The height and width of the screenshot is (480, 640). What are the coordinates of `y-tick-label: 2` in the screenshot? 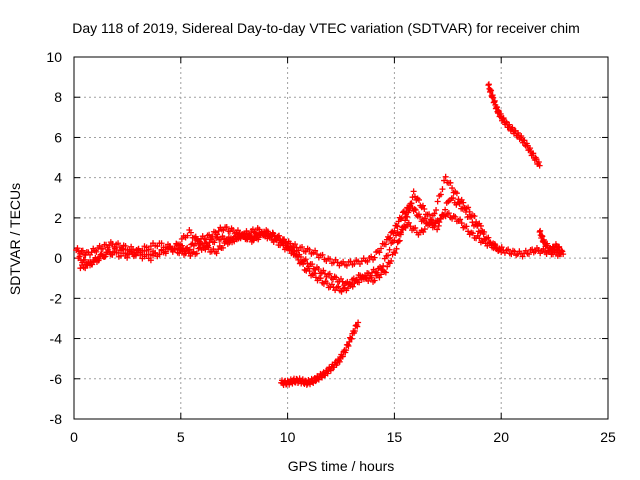 It's located at (58, 218).